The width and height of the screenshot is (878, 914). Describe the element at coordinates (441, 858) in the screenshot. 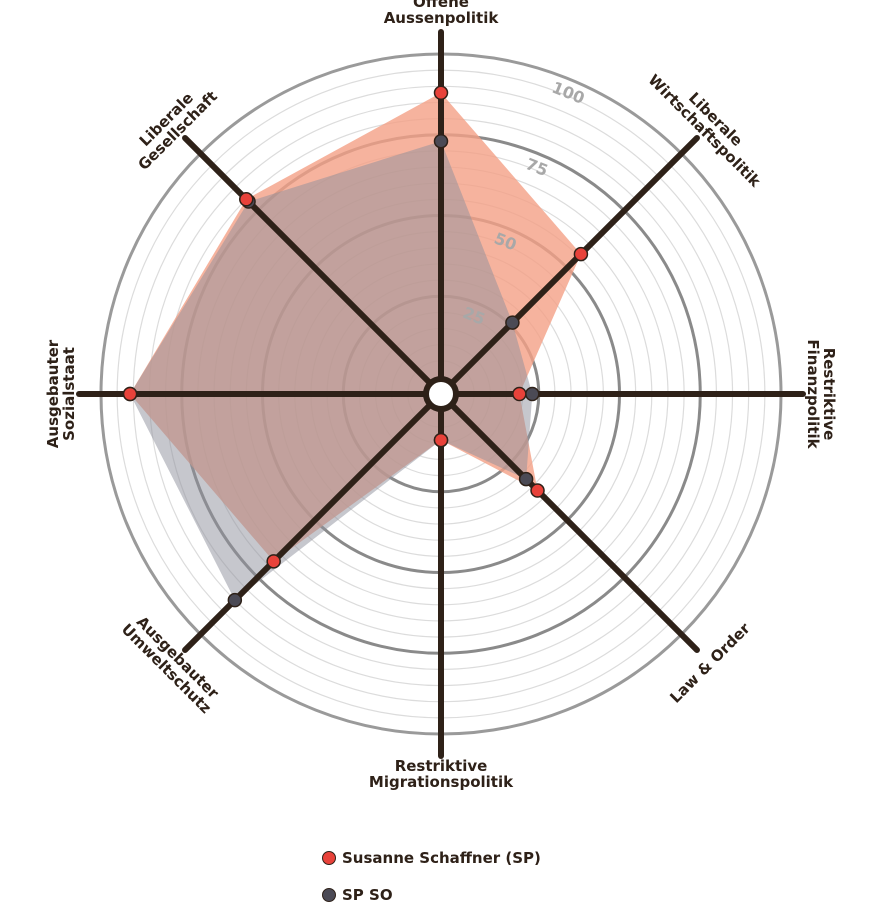

I see `legend-label: Susanne Schaffner (SP)` at that location.